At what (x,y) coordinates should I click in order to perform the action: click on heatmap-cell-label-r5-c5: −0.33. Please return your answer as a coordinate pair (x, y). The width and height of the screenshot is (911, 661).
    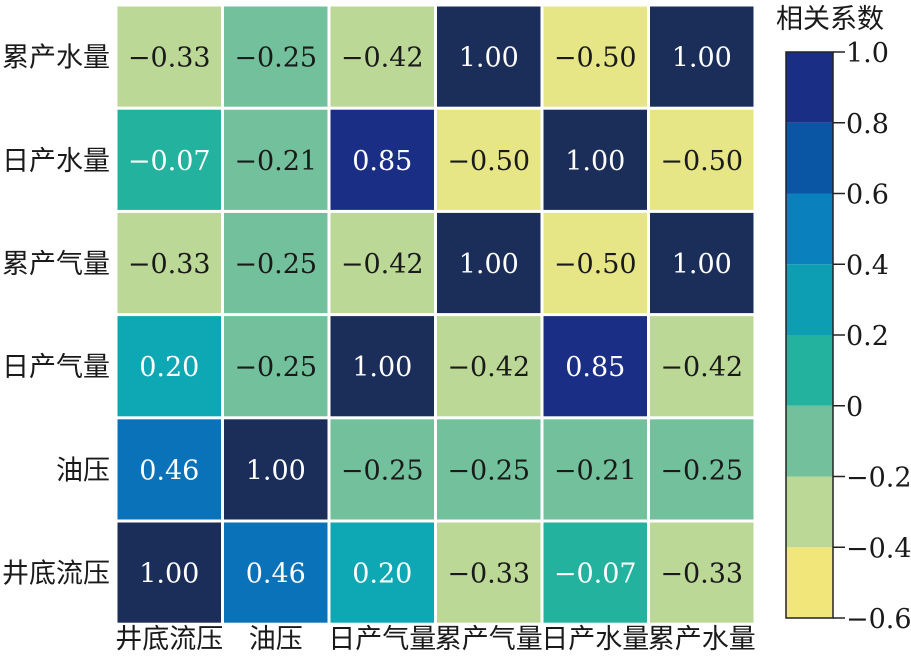
    Looking at the image, I should click on (701, 574).